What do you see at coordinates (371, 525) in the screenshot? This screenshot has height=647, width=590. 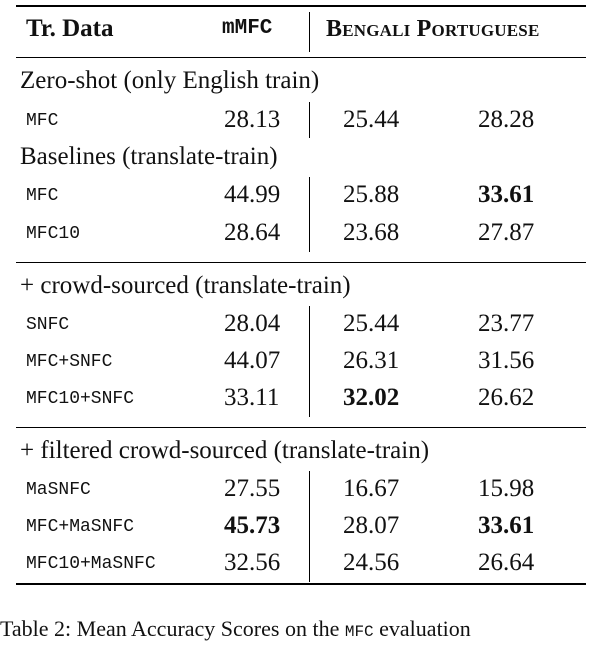 I see `row-bengali-value: 28.07` at bounding box center [371, 525].